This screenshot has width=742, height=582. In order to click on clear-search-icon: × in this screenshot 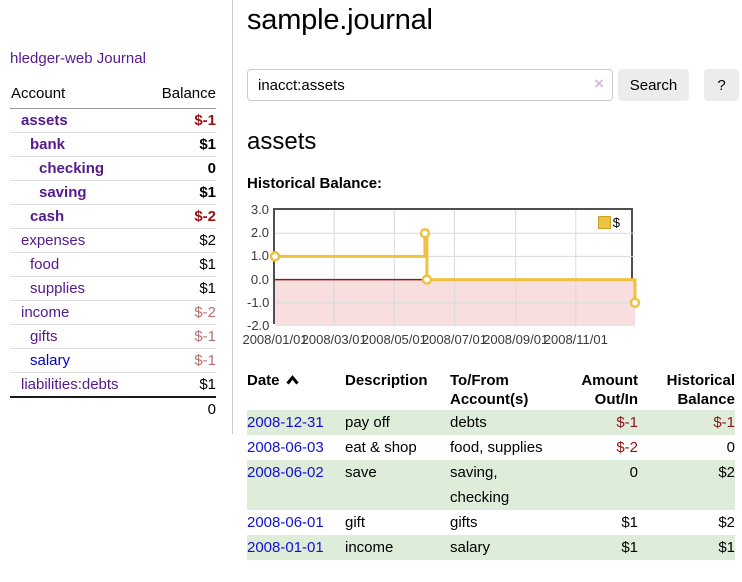, I will do `click(599, 83)`.